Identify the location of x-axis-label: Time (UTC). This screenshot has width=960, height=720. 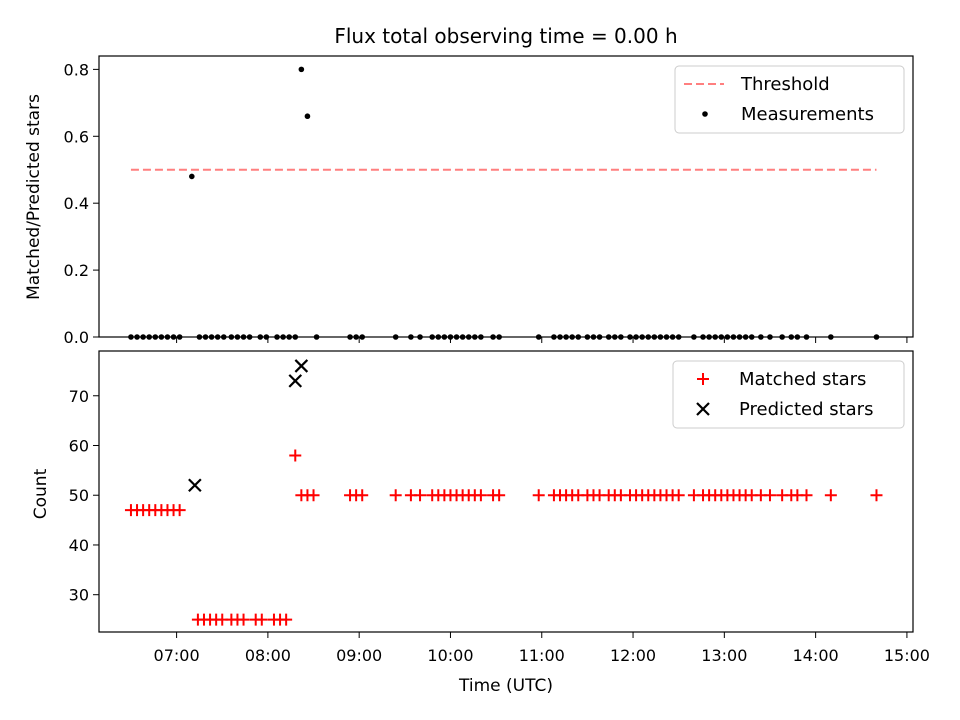
(505, 686).